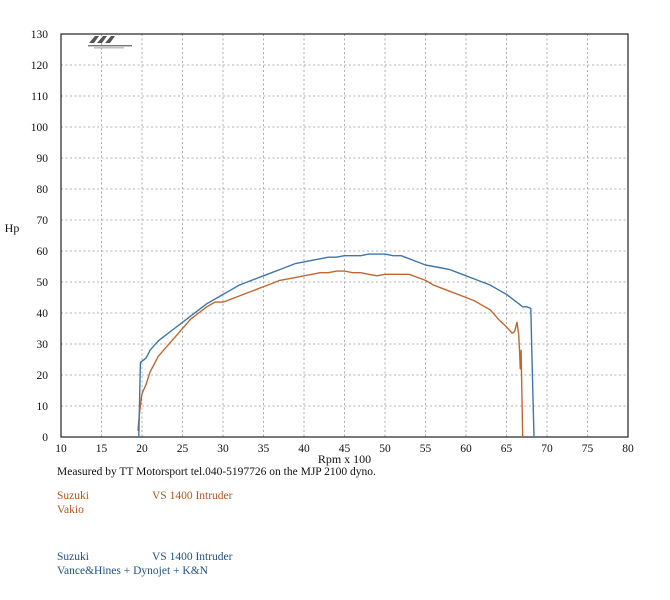  Describe the element at coordinates (40, 128) in the screenshot. I see `y-tick-label: 100` at that location.